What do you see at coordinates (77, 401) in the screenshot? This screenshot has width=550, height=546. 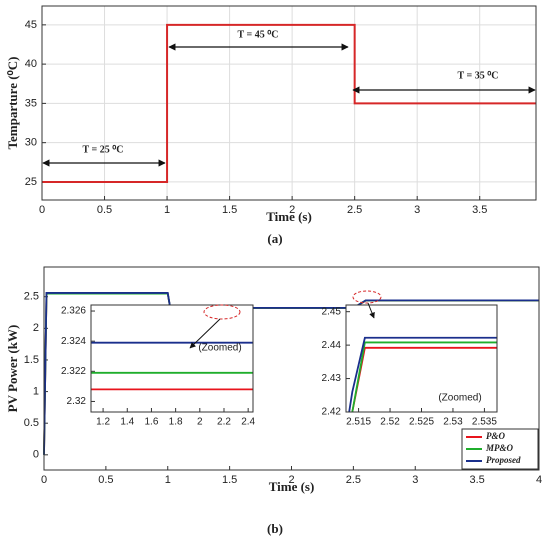 I see `y-tick-label: 2.32` at bounding box center [77, 401].